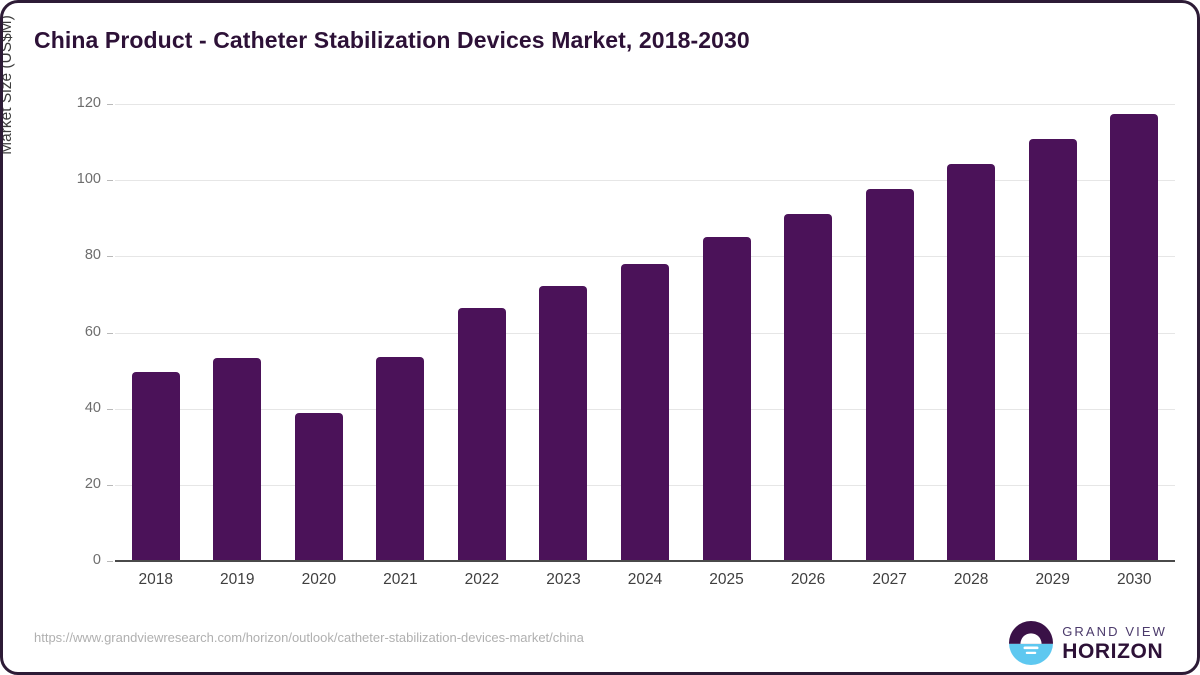 The height and width of the screenshot is (675, 1200). What do you see at coordinates (400, 458) in the screenshot?
I see `bar-2021` at bounding box center [400, 458].